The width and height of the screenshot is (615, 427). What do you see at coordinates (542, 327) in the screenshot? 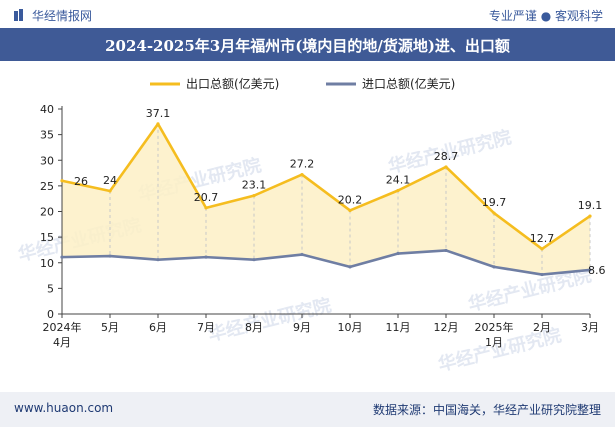
I see `x-tick-label: 2月` at bounding box center [542, 327].